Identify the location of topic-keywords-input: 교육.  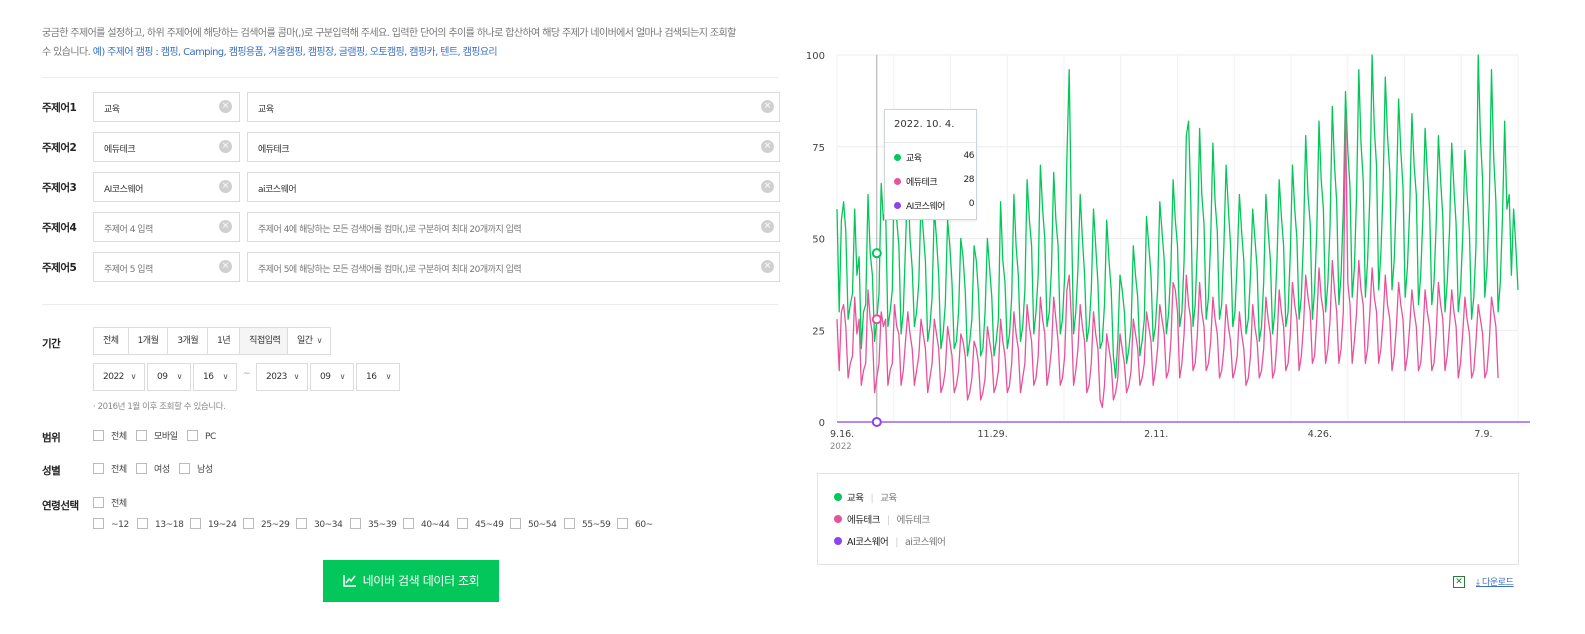
(513, 107).